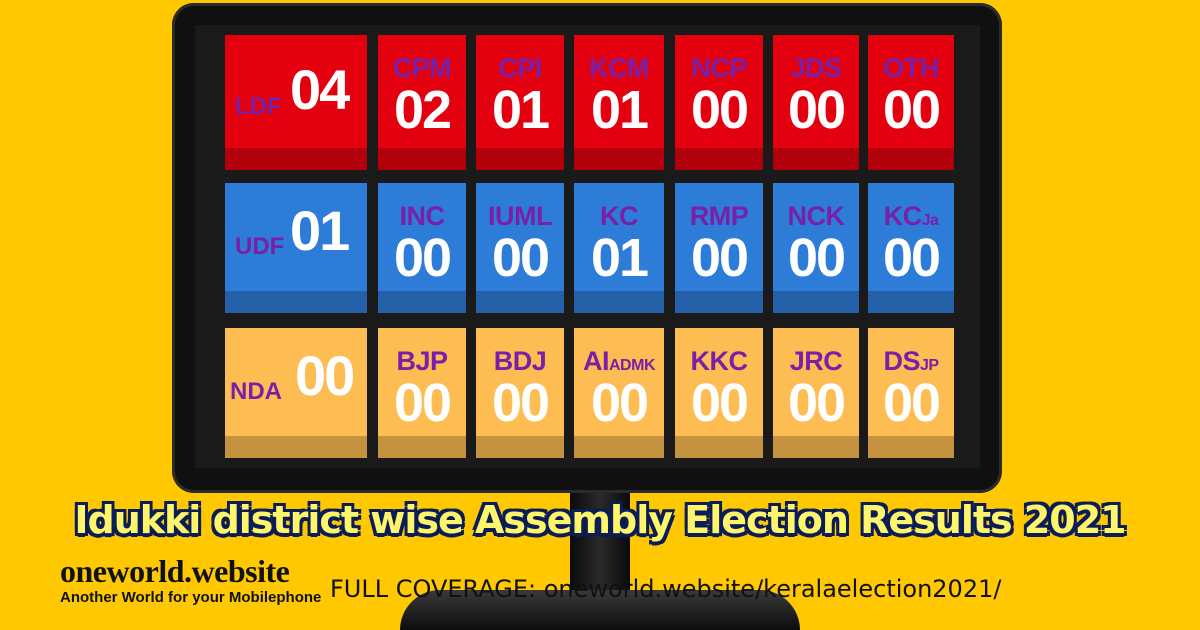 The height and width of the screenshot is (630, 1200). I want to click on party-cell-ncp: NCP 00, so click(719, 102).